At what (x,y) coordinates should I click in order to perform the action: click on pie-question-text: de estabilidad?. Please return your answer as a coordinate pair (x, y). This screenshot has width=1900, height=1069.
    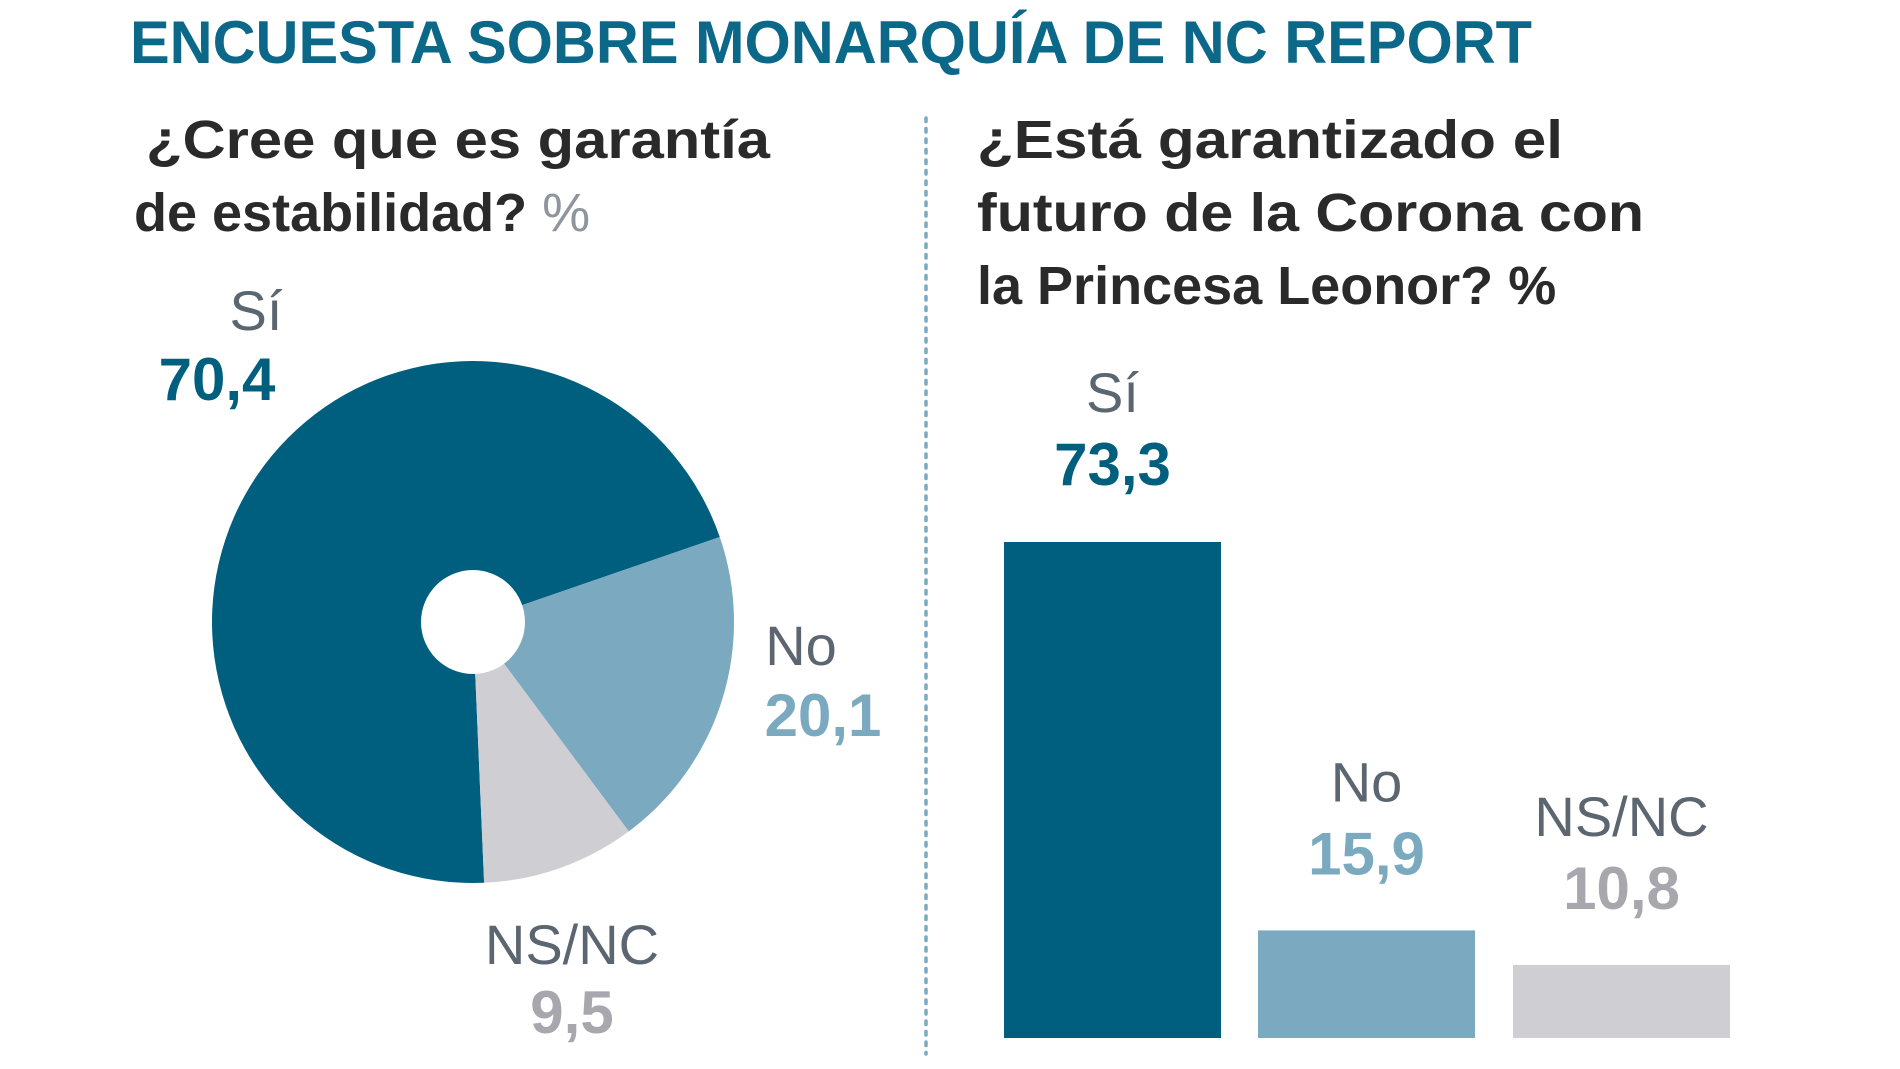
    Looking at the image, I should click on (330, 213).